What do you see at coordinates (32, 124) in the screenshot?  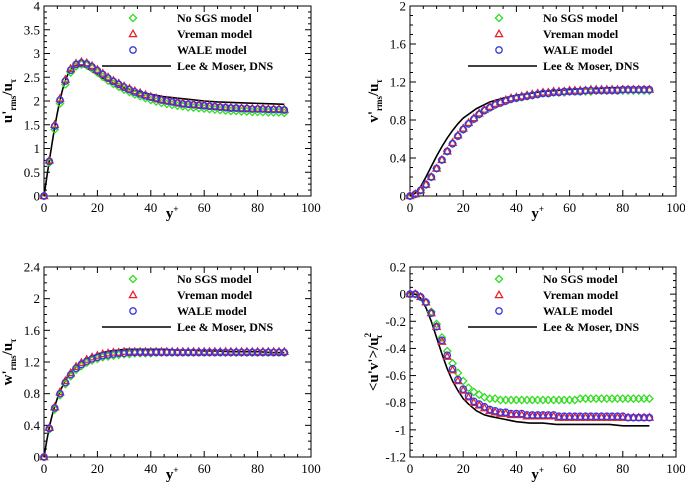 I see `y-tick-label: 1.5` at bounding box center [32, 124].